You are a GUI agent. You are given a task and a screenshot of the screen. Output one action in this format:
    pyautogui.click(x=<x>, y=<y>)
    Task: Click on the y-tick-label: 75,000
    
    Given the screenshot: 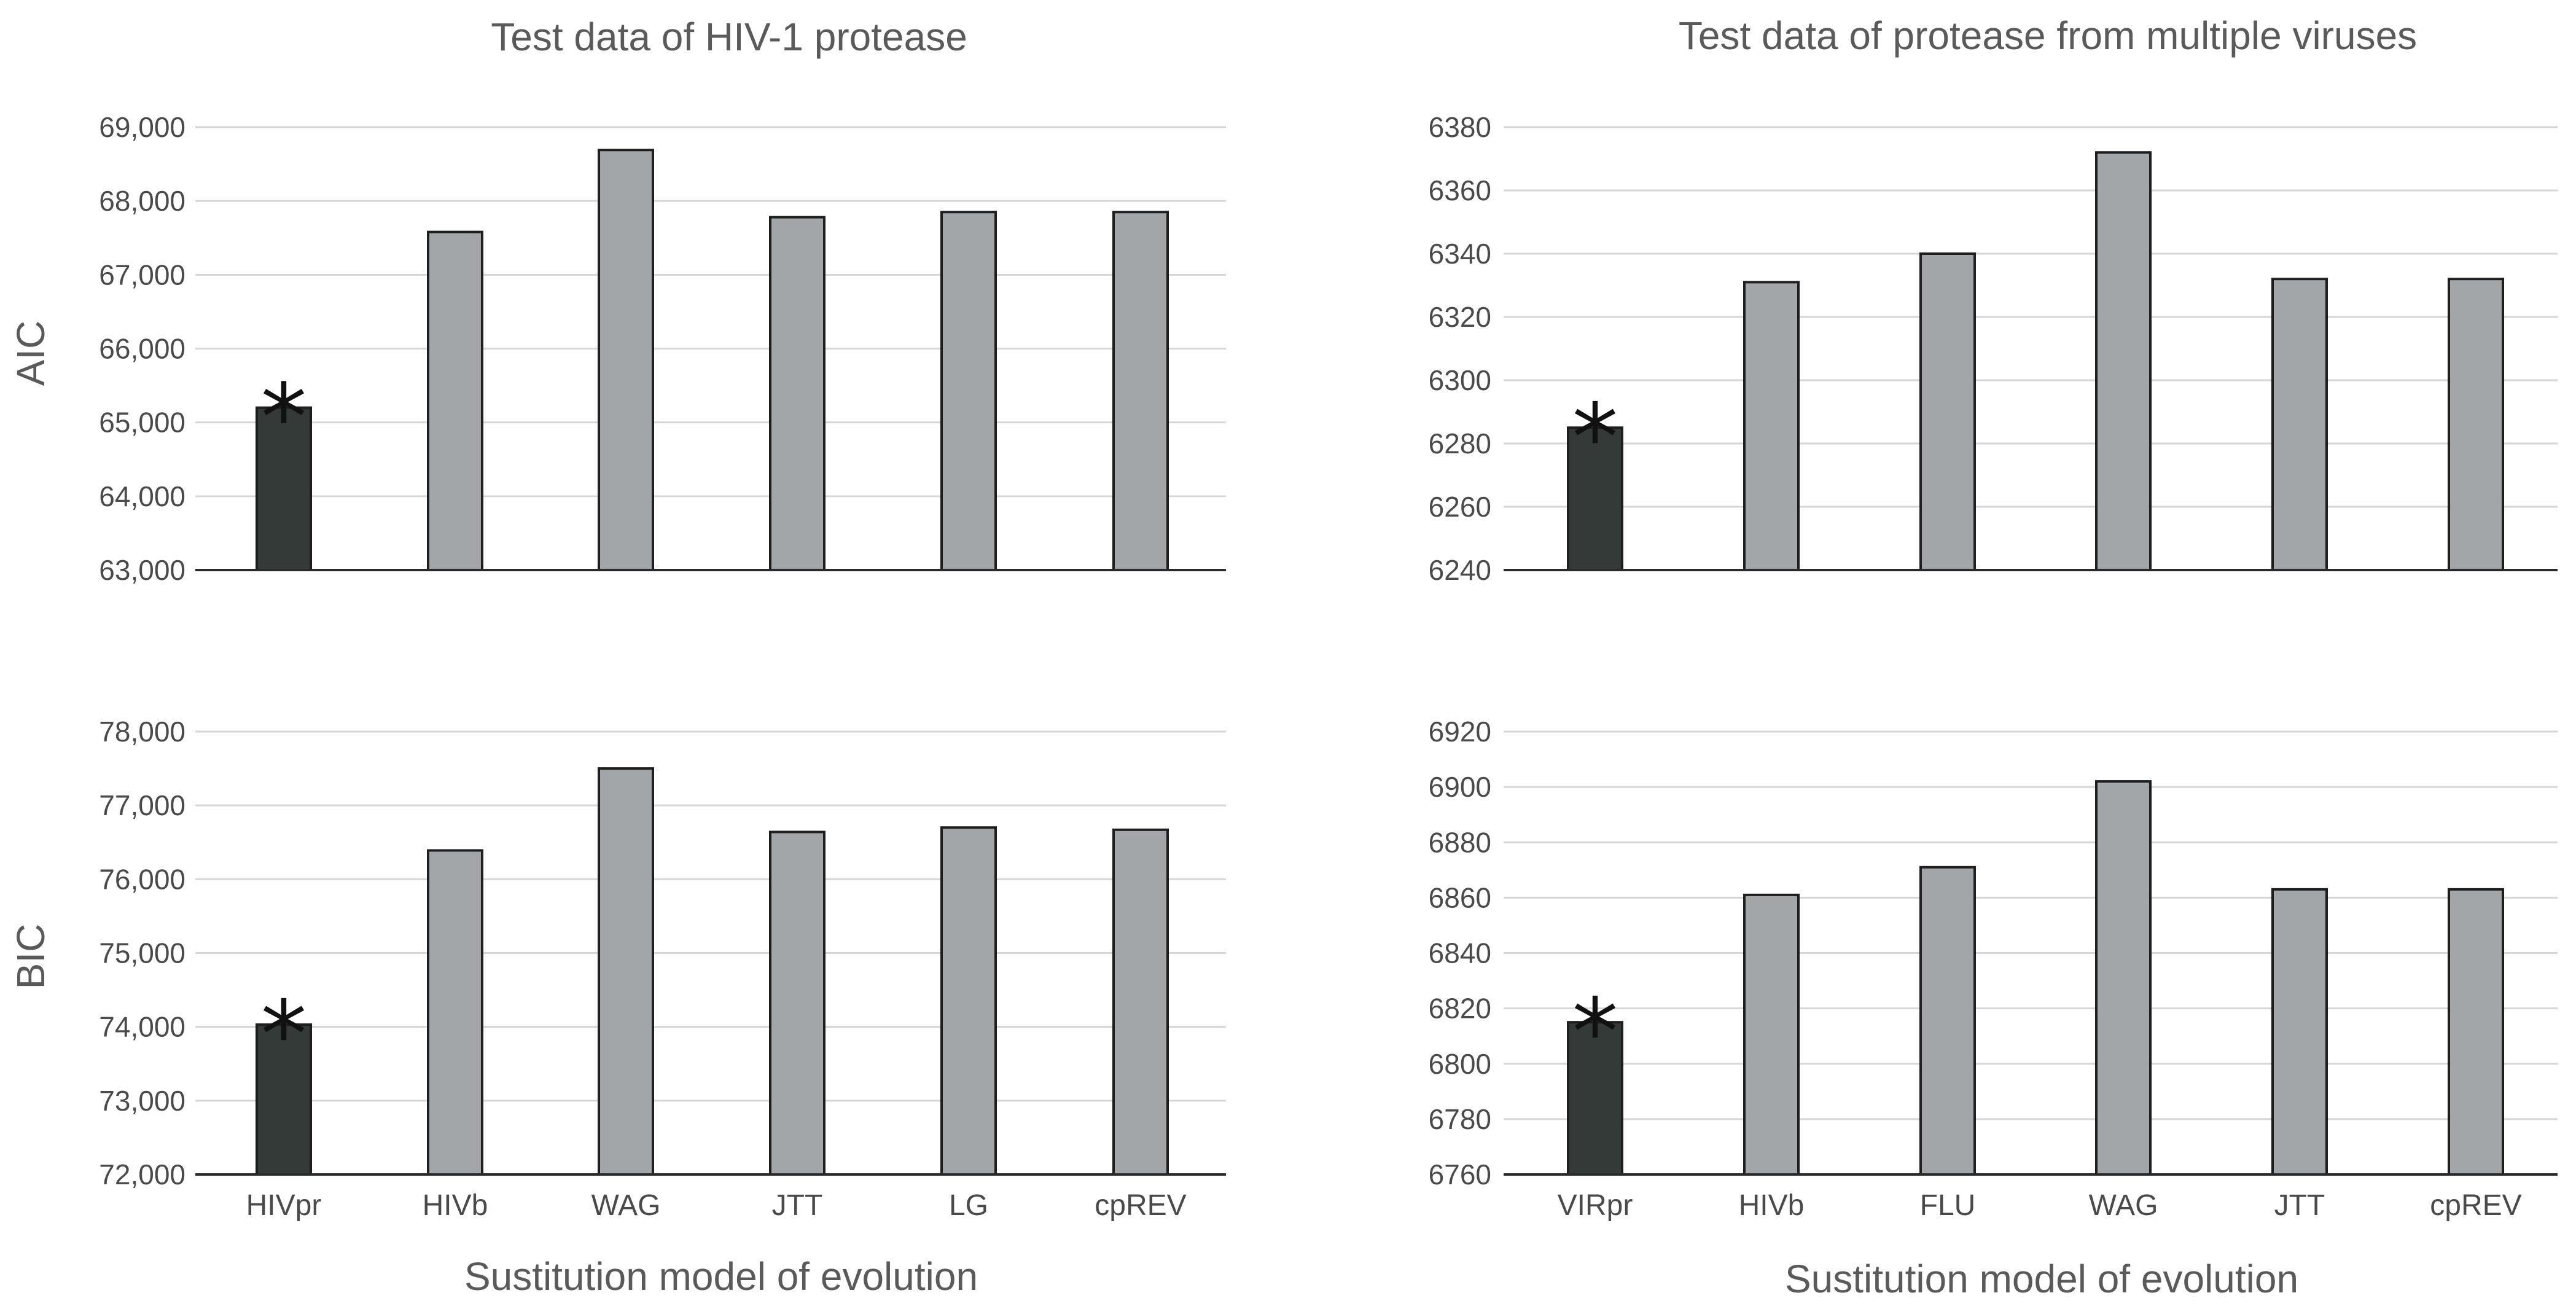 What is the action you would take?
    pyautogui.click(x=142, y=953)
    